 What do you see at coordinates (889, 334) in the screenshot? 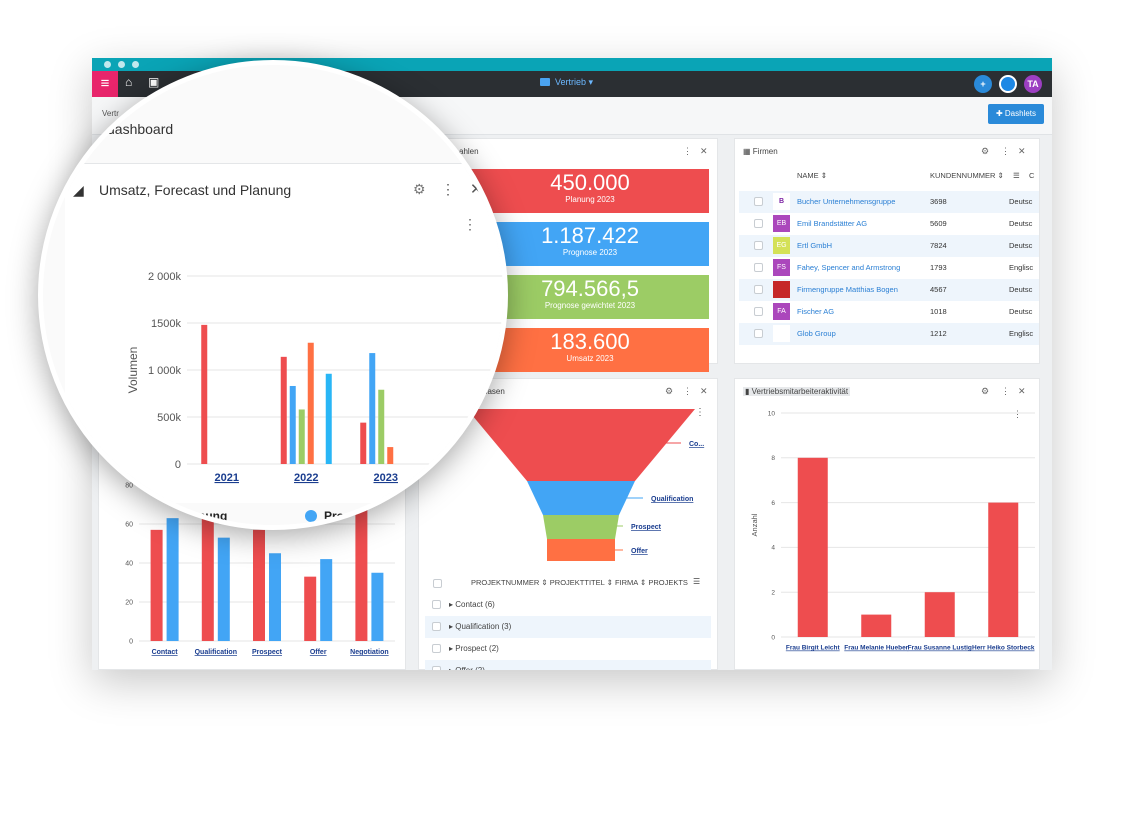
I see `table-row: Glob Group 1212 Englisc` at bounding box center [889, 334].